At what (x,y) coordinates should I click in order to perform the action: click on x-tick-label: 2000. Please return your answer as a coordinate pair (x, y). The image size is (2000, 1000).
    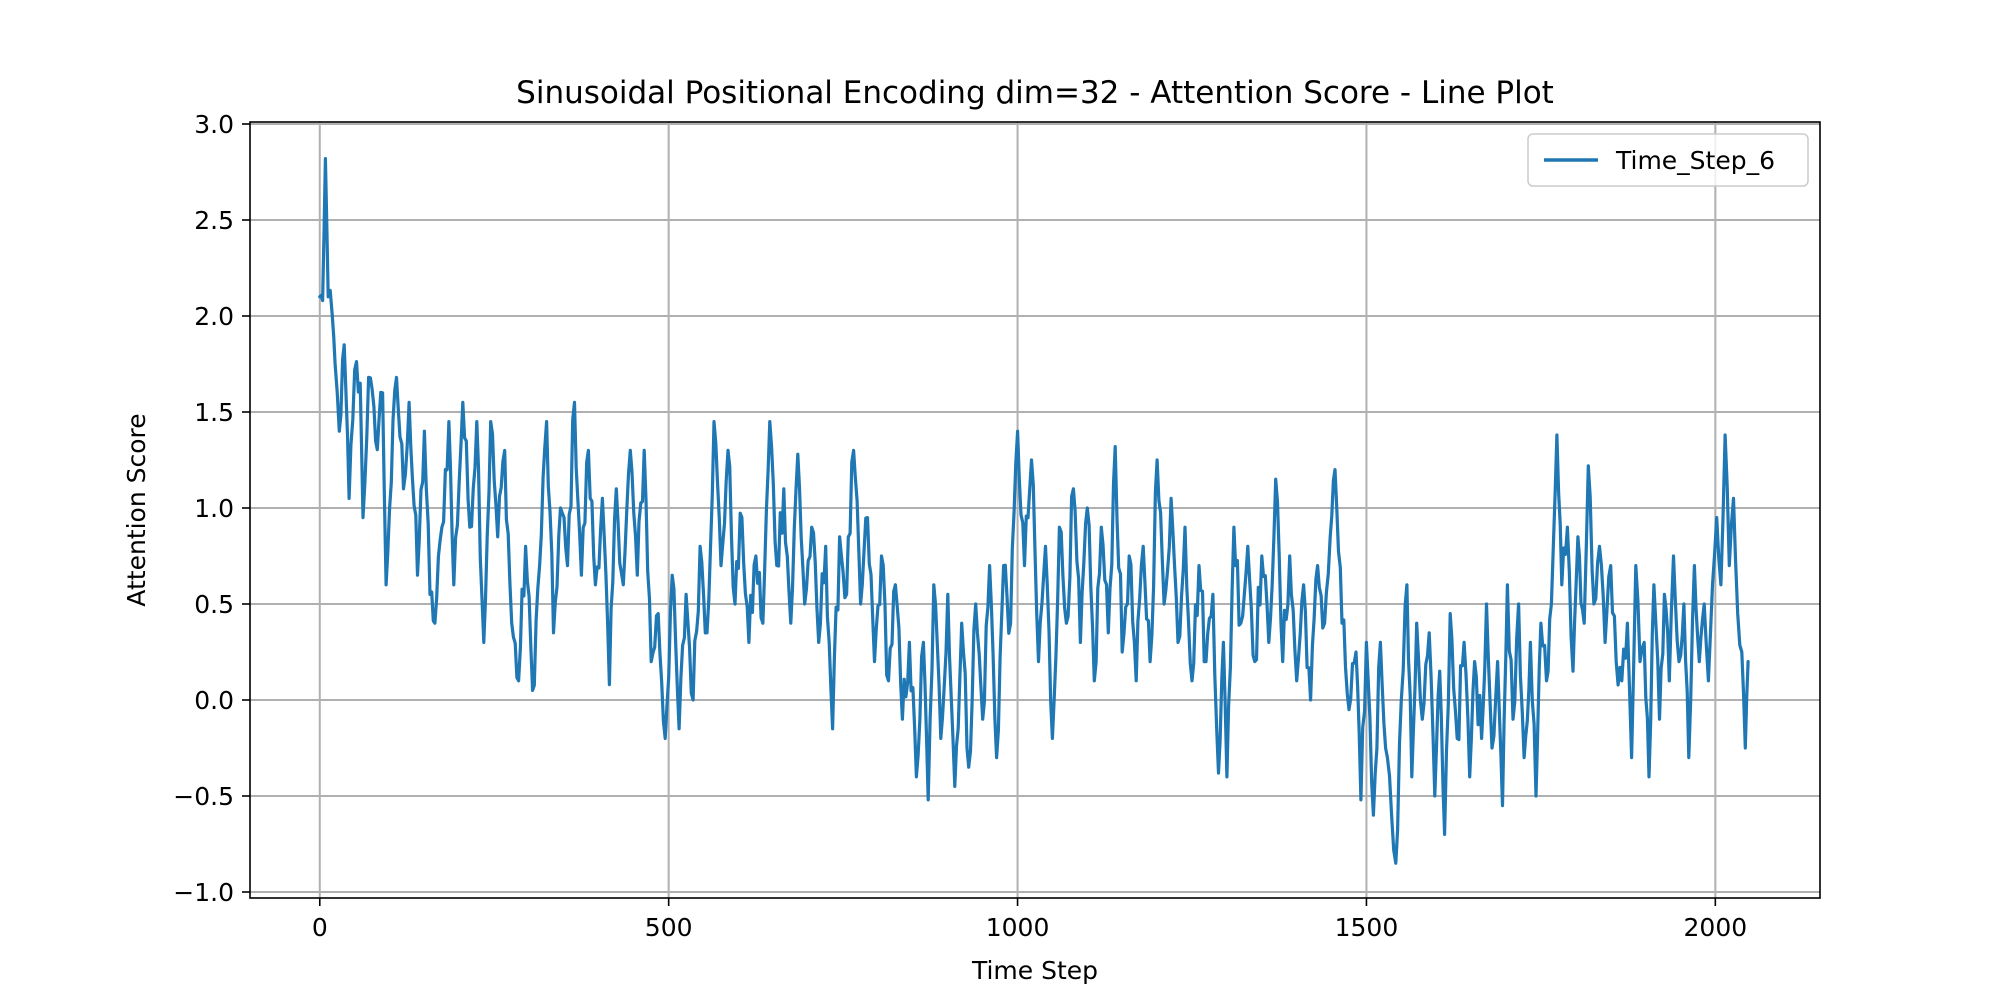
    Looking at the image, I should click on (1716, 927).